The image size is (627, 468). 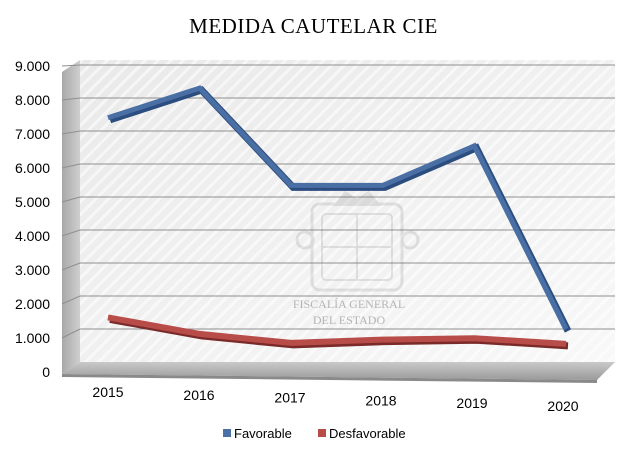 I want to click on x-tick-label: 2017, so click(x=289, y=398).